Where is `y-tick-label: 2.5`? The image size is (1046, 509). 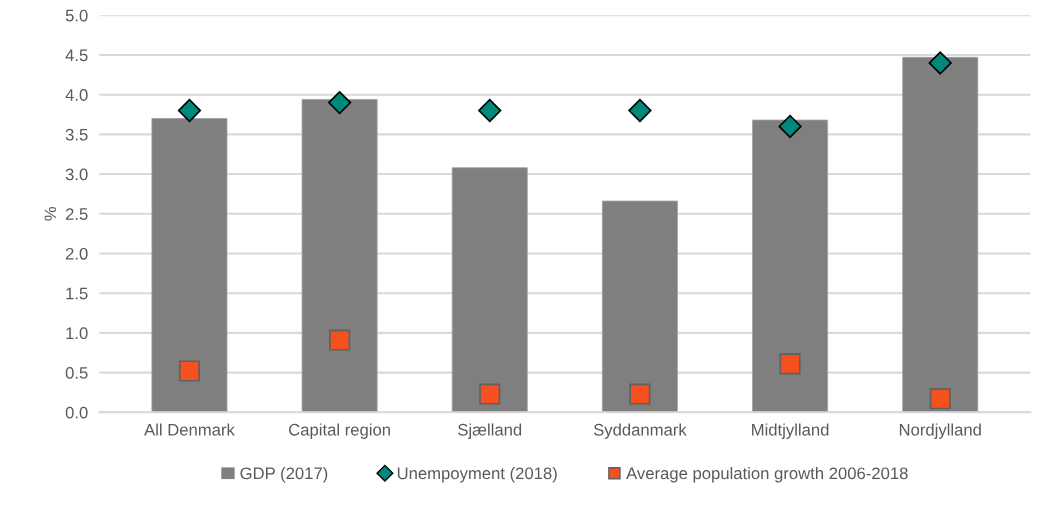
y-tick-label: 2.5 is located at coordinates (76, 214).